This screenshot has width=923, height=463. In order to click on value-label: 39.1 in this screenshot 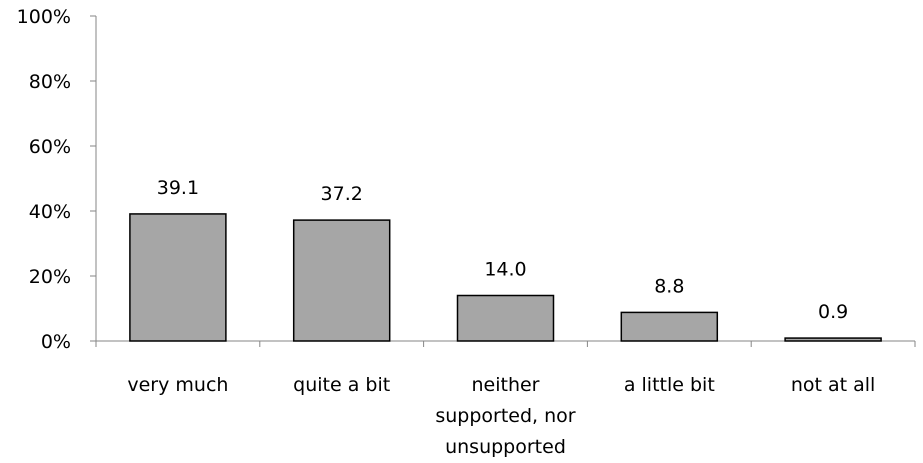, I will do `click(178, 188)`.